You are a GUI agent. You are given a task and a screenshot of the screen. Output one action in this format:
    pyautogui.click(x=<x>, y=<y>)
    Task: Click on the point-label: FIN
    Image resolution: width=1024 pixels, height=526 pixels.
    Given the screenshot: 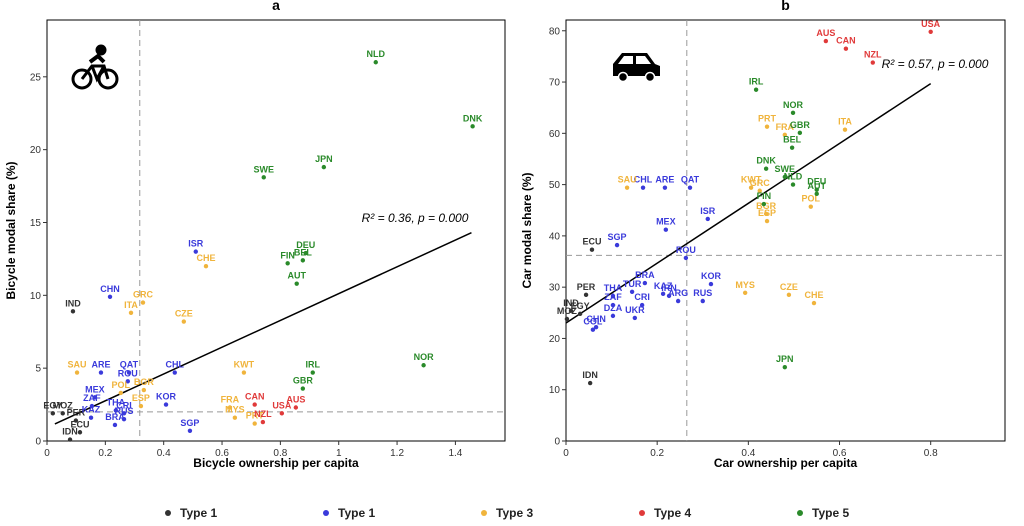 What is the action you would take?
    pyautogui.click(x=287, y=255)
    